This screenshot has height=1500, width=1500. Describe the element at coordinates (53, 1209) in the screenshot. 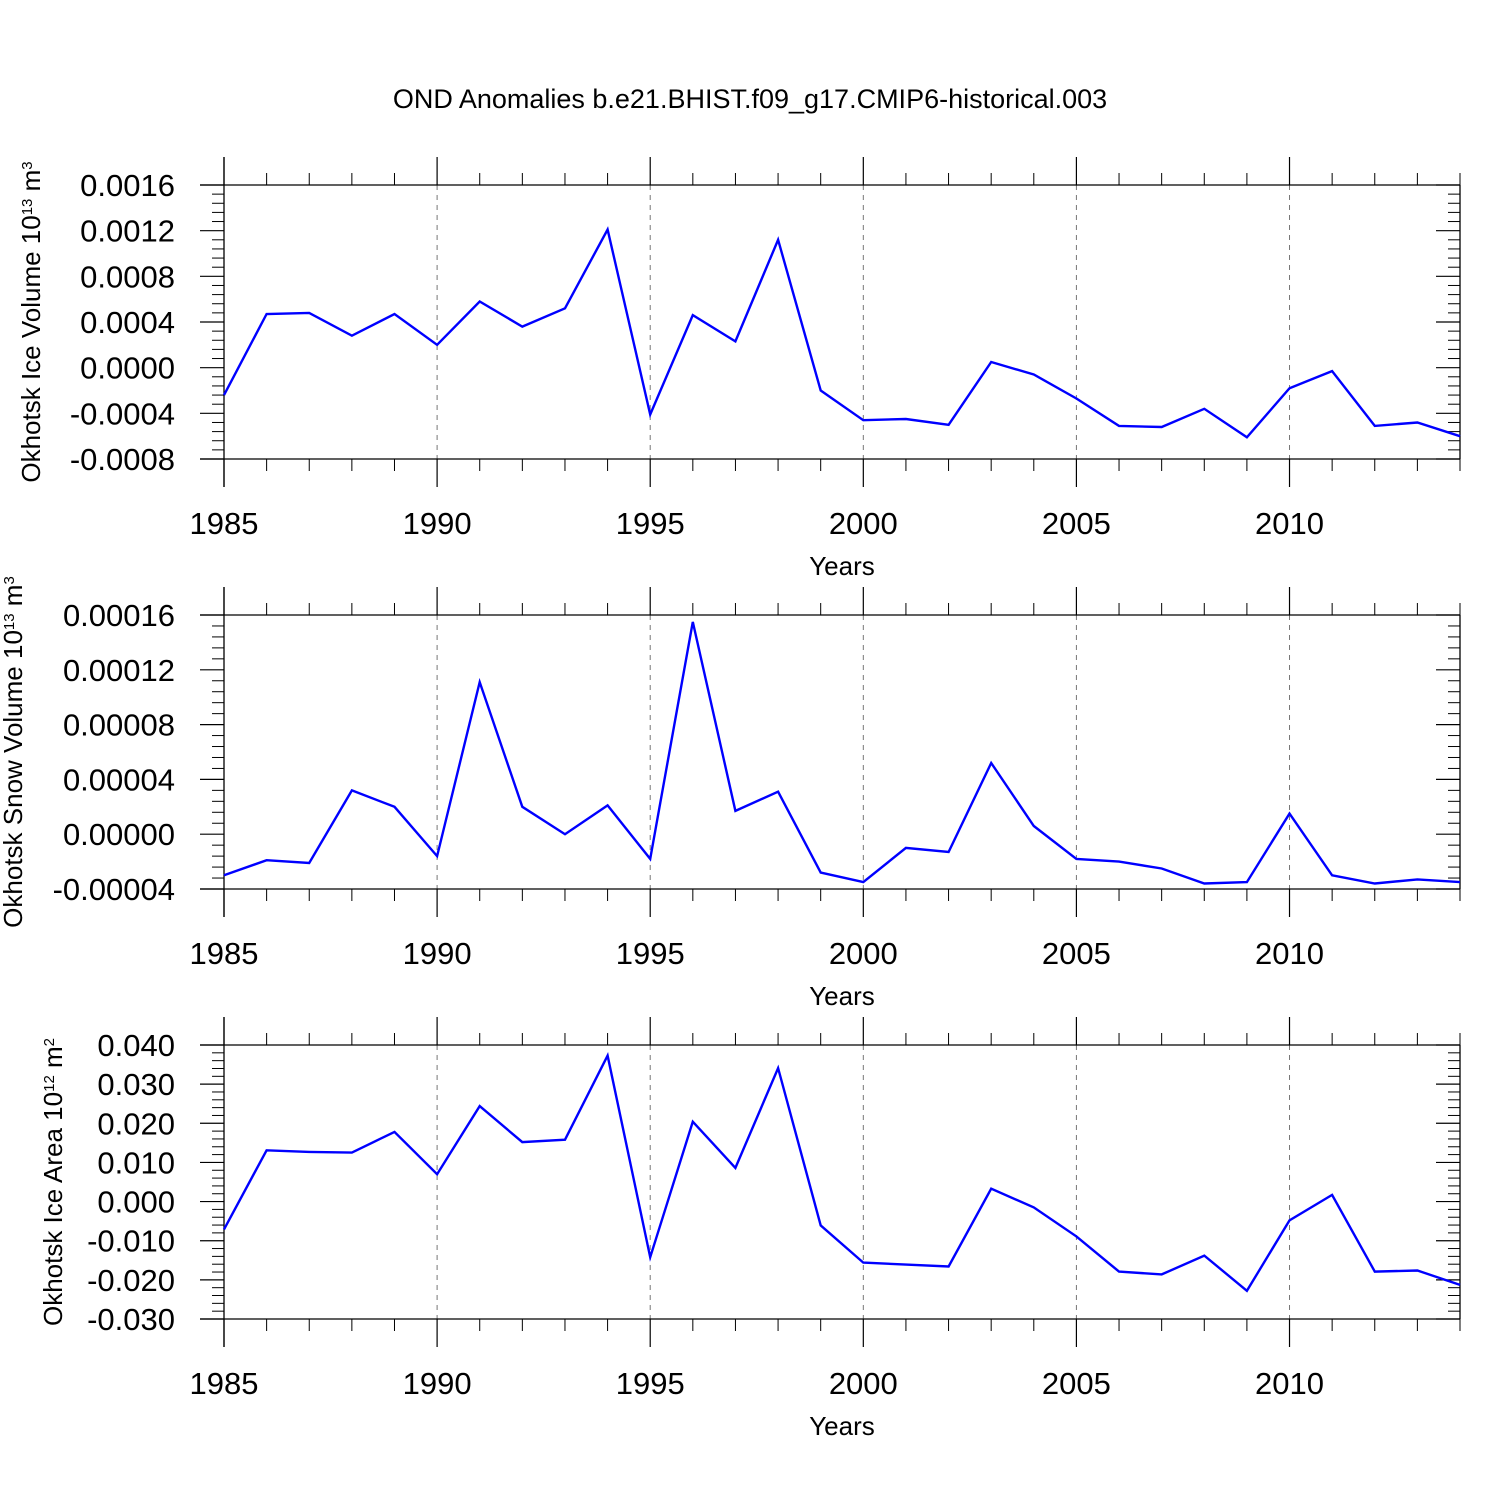

I see `y-axis-label-text: Okhotsk Ice Area 10` at that location.